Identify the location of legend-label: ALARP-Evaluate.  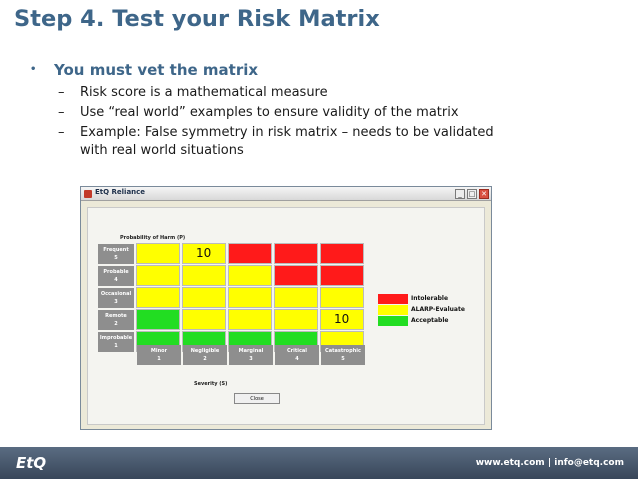
(438, 309).